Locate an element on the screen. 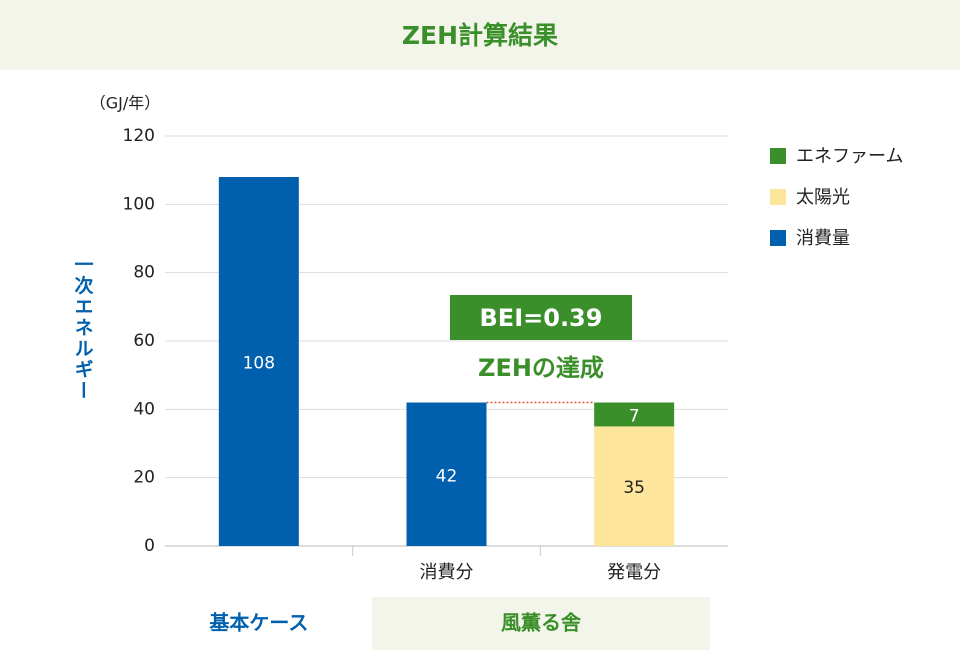  data-label: 42 is located at coordinates (447, 476).